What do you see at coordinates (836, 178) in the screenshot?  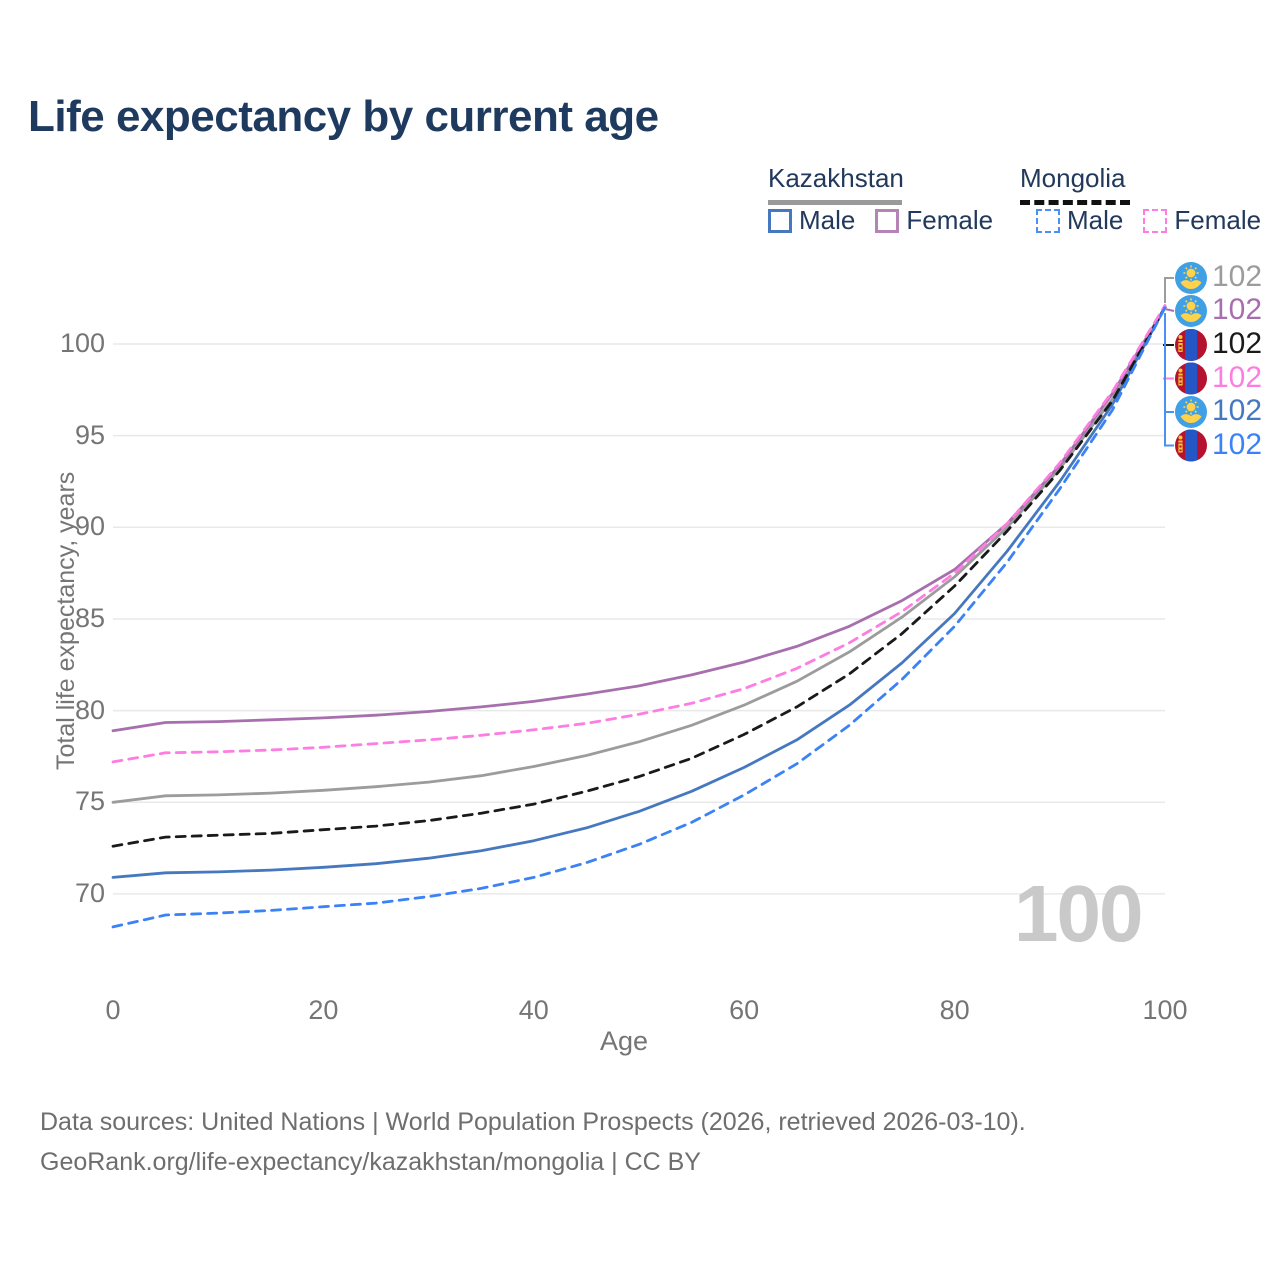 I see `legend-header-kazakhstan: Kazakhstan` at bounding box center [836, 178].